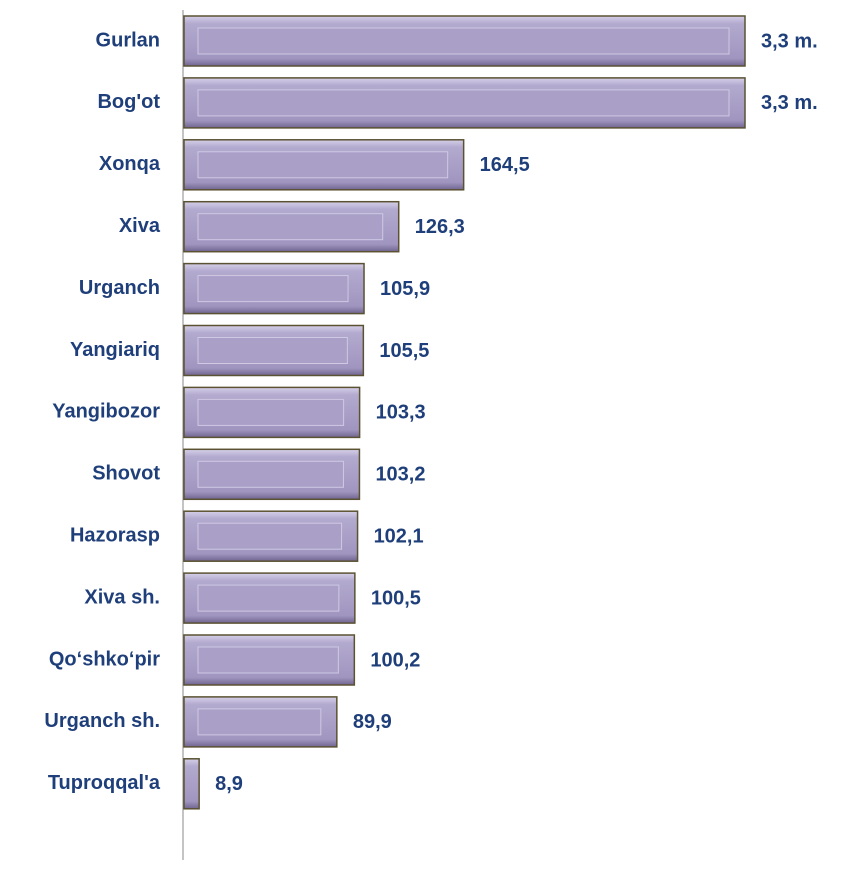 The height and width of the screenshot is (870, 845). Describe the element at coordinates (104, 659) in the screenshot. I see `y-tick-label: Qo‘shko‘pir` at that location.